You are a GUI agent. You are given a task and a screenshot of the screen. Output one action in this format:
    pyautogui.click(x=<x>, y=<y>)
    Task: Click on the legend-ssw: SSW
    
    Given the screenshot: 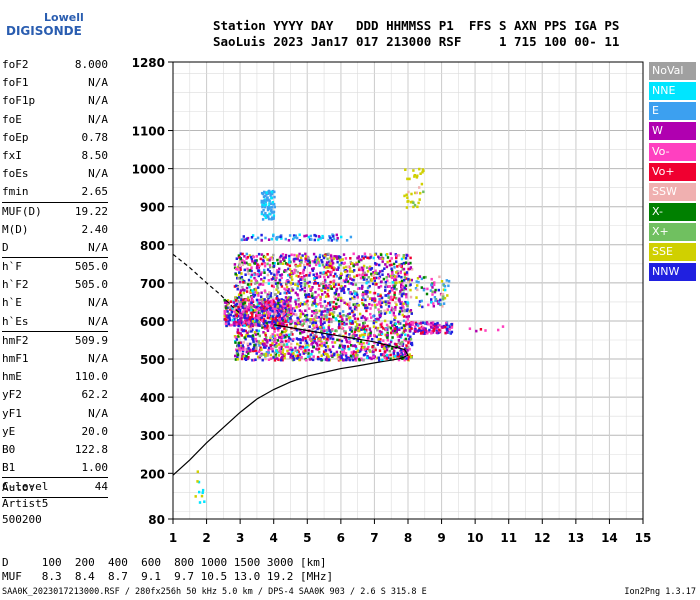 What is the action you would take?
    pyautogui.click(x=672, y=191)
    